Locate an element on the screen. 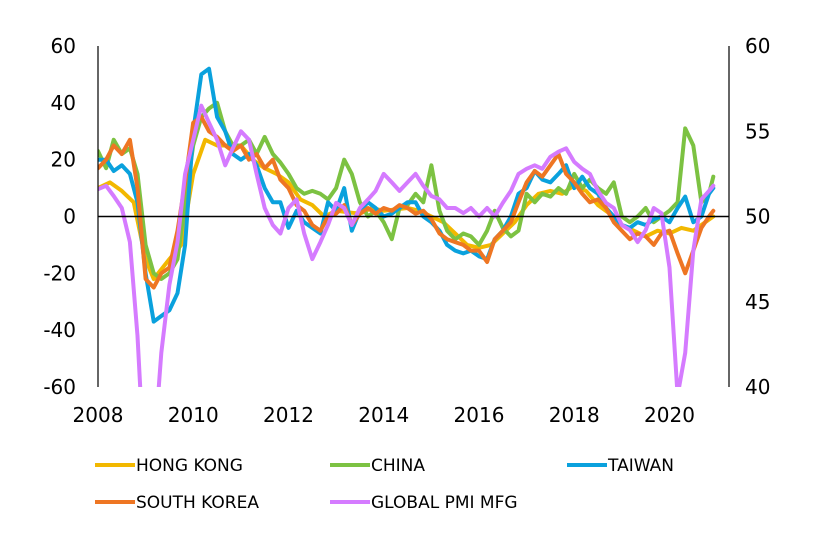 This screenshot has width=820, height=552. x-tick-label: 2020 is located at coordinates (669, 415).